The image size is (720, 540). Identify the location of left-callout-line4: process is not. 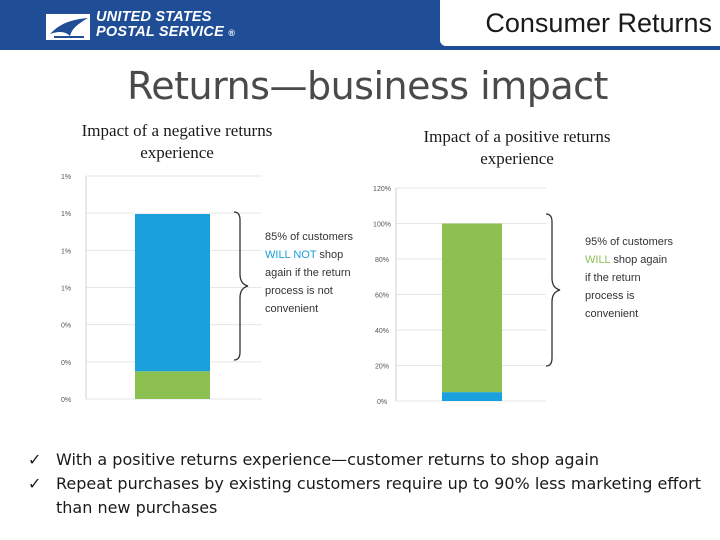
(299, 291).